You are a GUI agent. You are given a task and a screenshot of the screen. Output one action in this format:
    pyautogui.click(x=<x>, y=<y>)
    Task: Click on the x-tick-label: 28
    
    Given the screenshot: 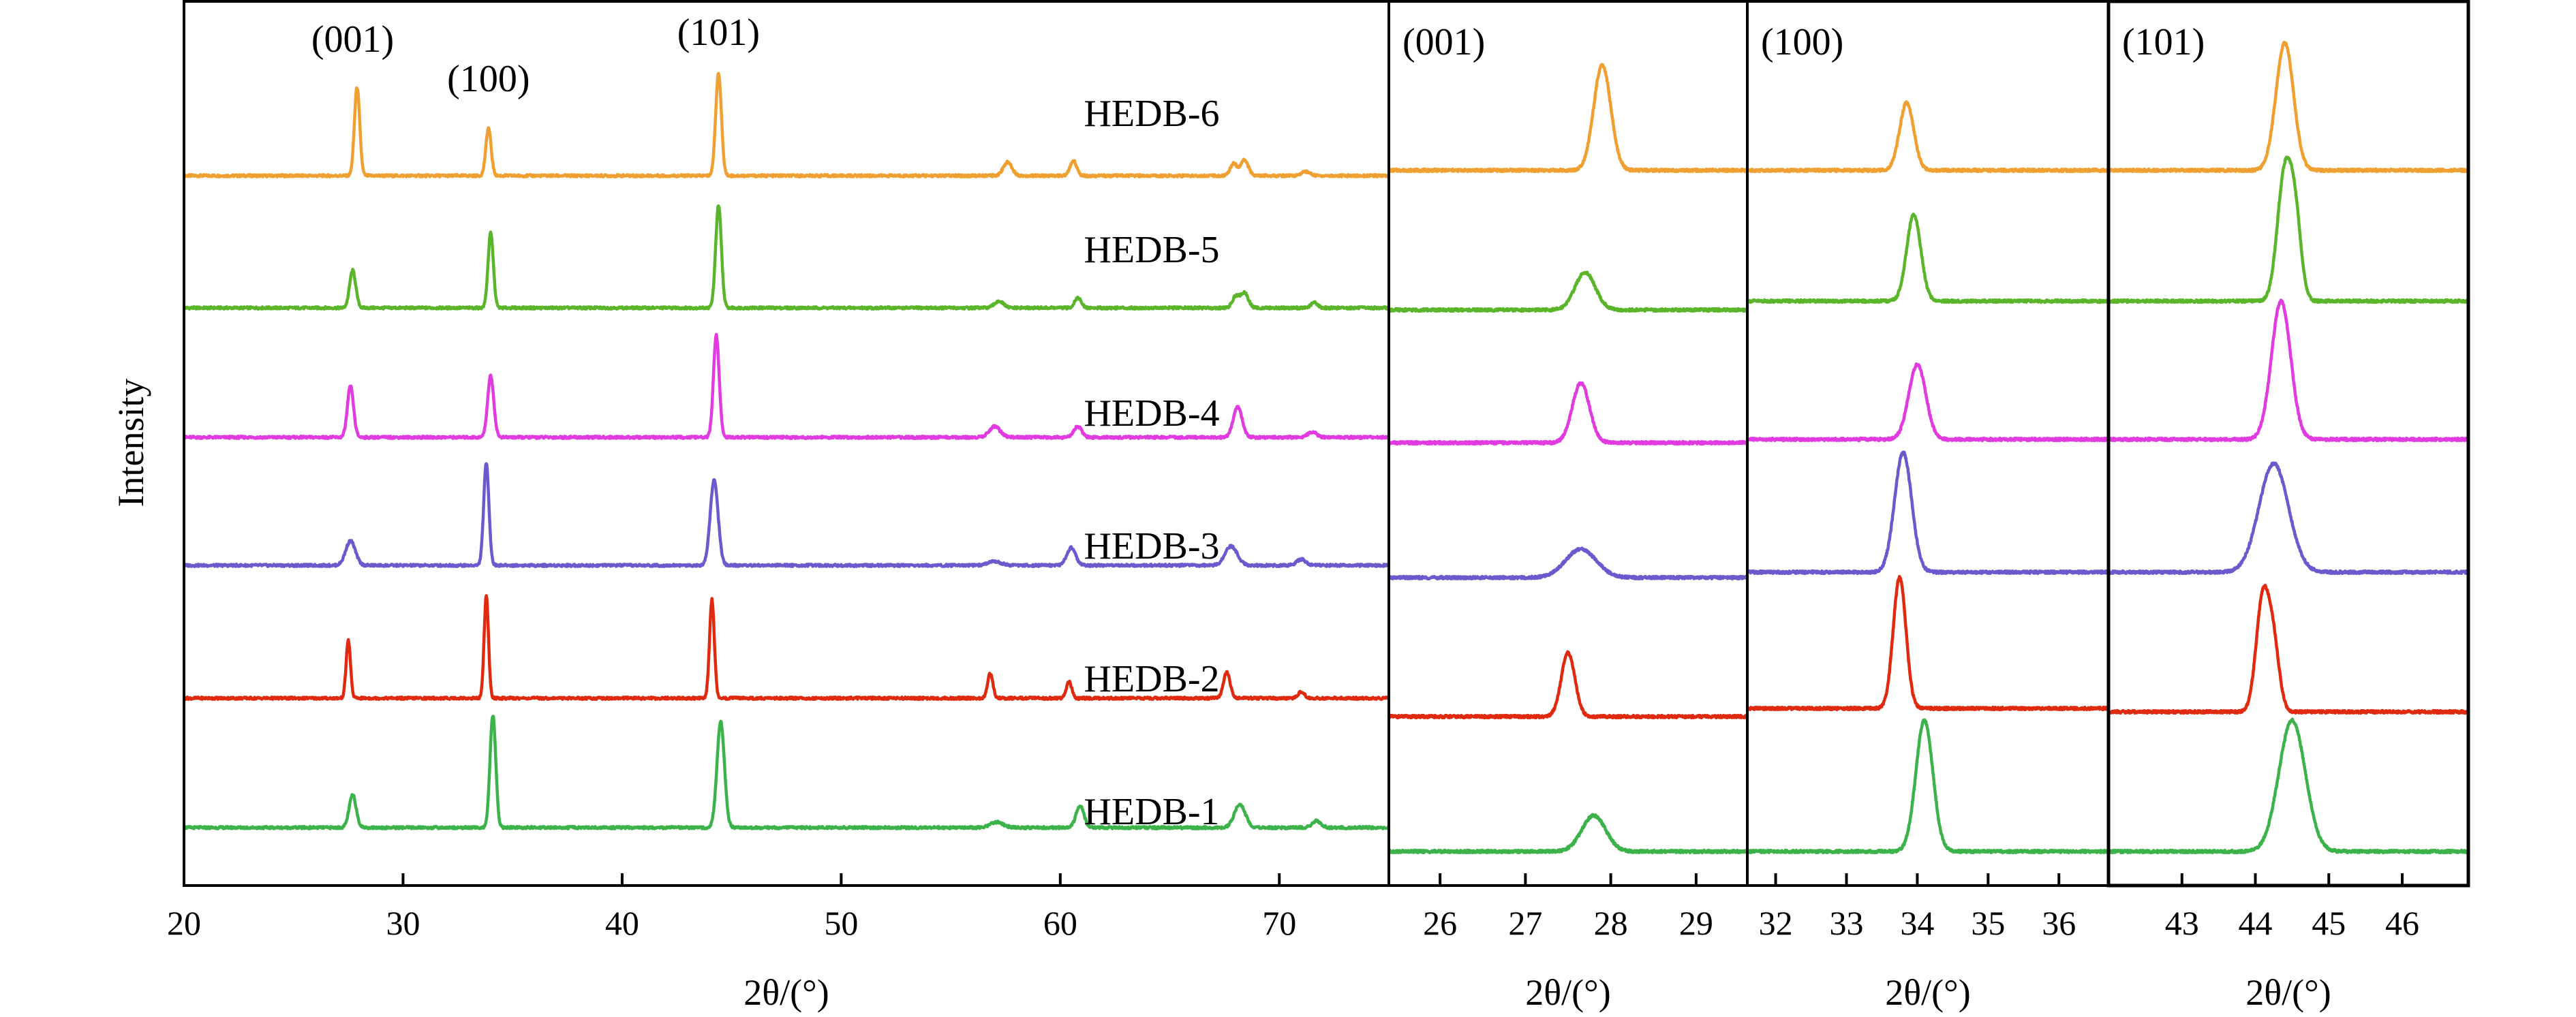 What is the action you would take?
    pyautogui.click(x=1611, y=923)
    